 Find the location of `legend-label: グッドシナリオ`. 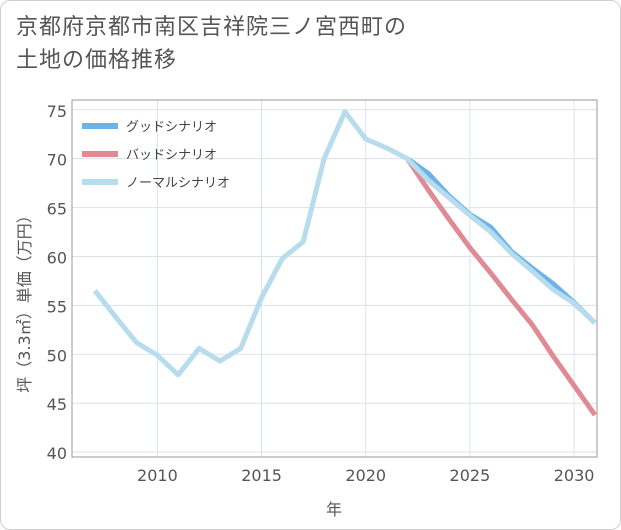

legend-label: グッドシナリオ is located at coordinates (171, 127).